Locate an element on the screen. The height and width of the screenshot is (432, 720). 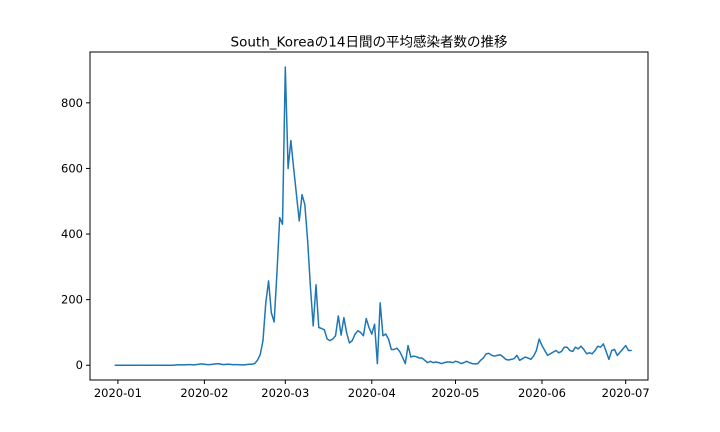
y-tick-label: 200 is located at coordinates (72, 300).